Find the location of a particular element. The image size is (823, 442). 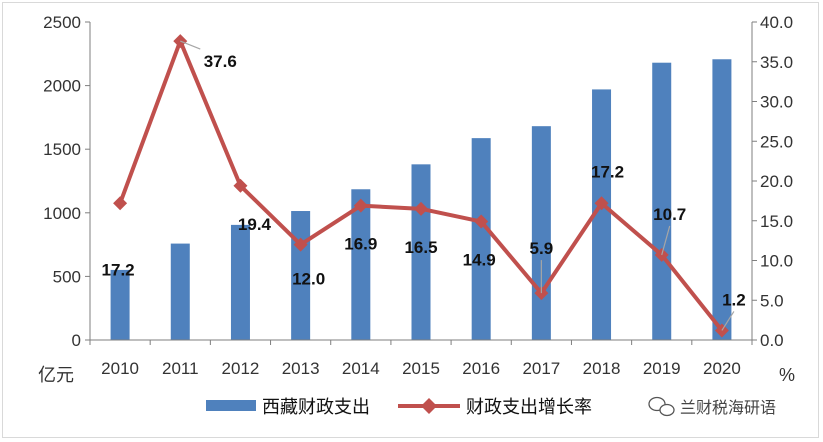

x-tick-label: 2015 is located at coordinates (421, 368).